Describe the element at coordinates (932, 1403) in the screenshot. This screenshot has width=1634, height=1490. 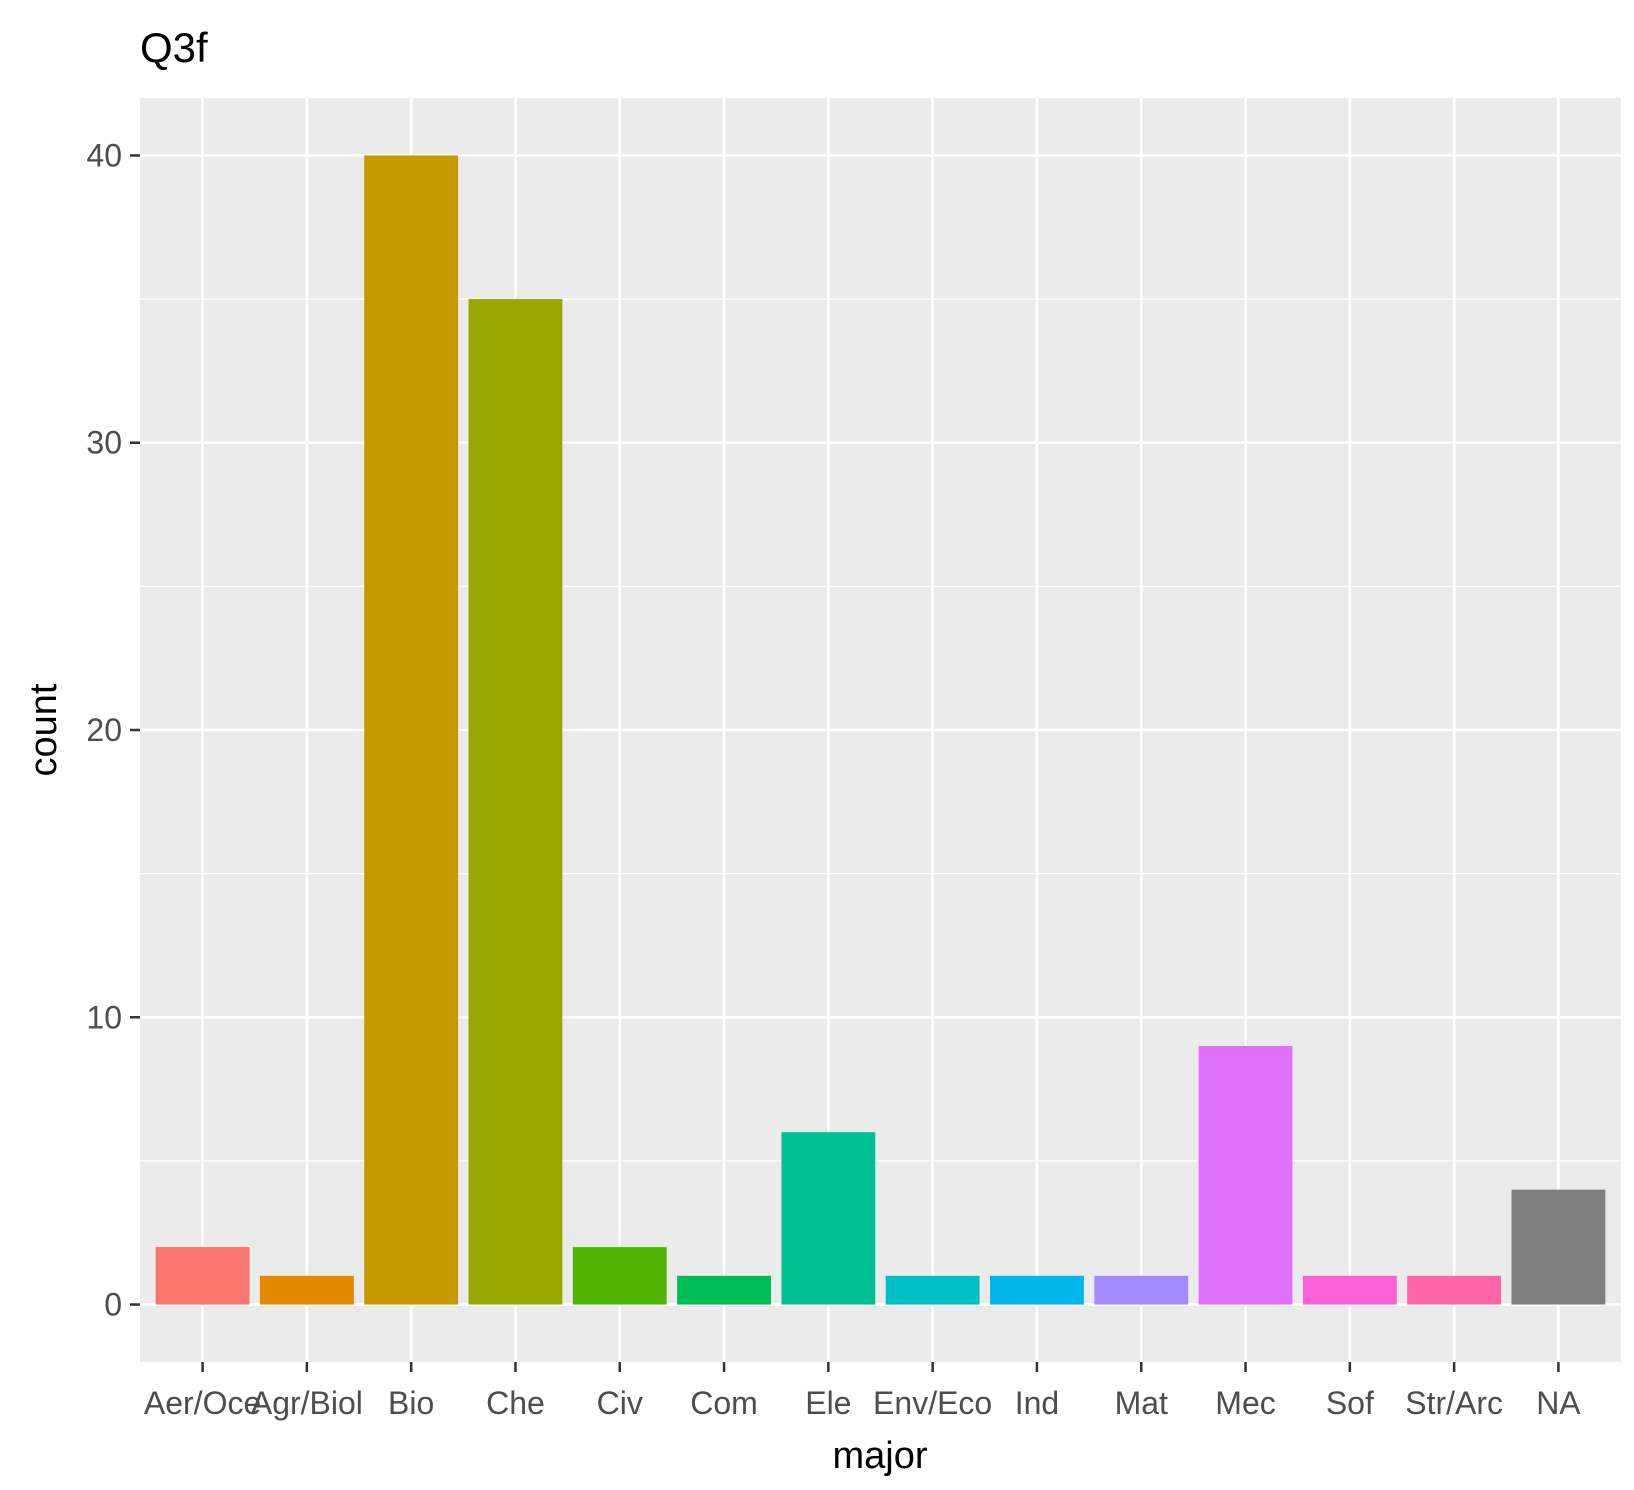
I see `x-tick-label: Env/Eco` at that location.